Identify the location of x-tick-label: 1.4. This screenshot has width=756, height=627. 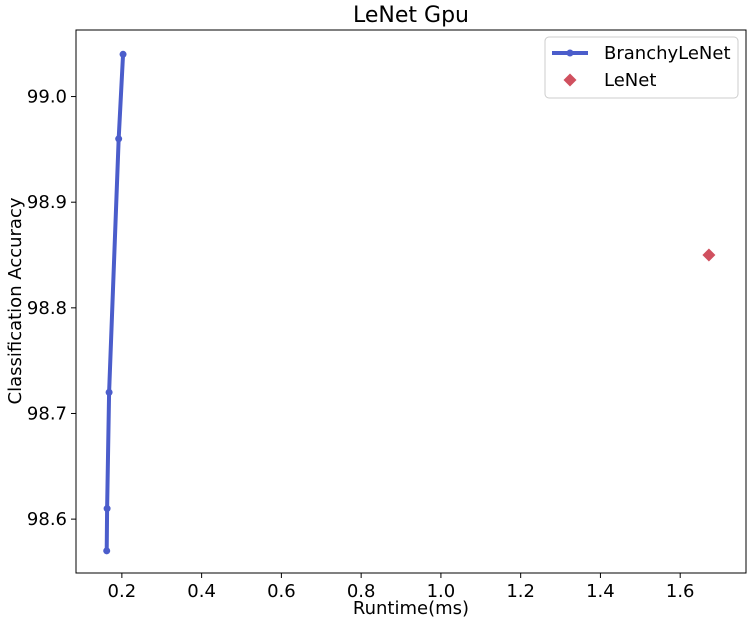
(600, 591).